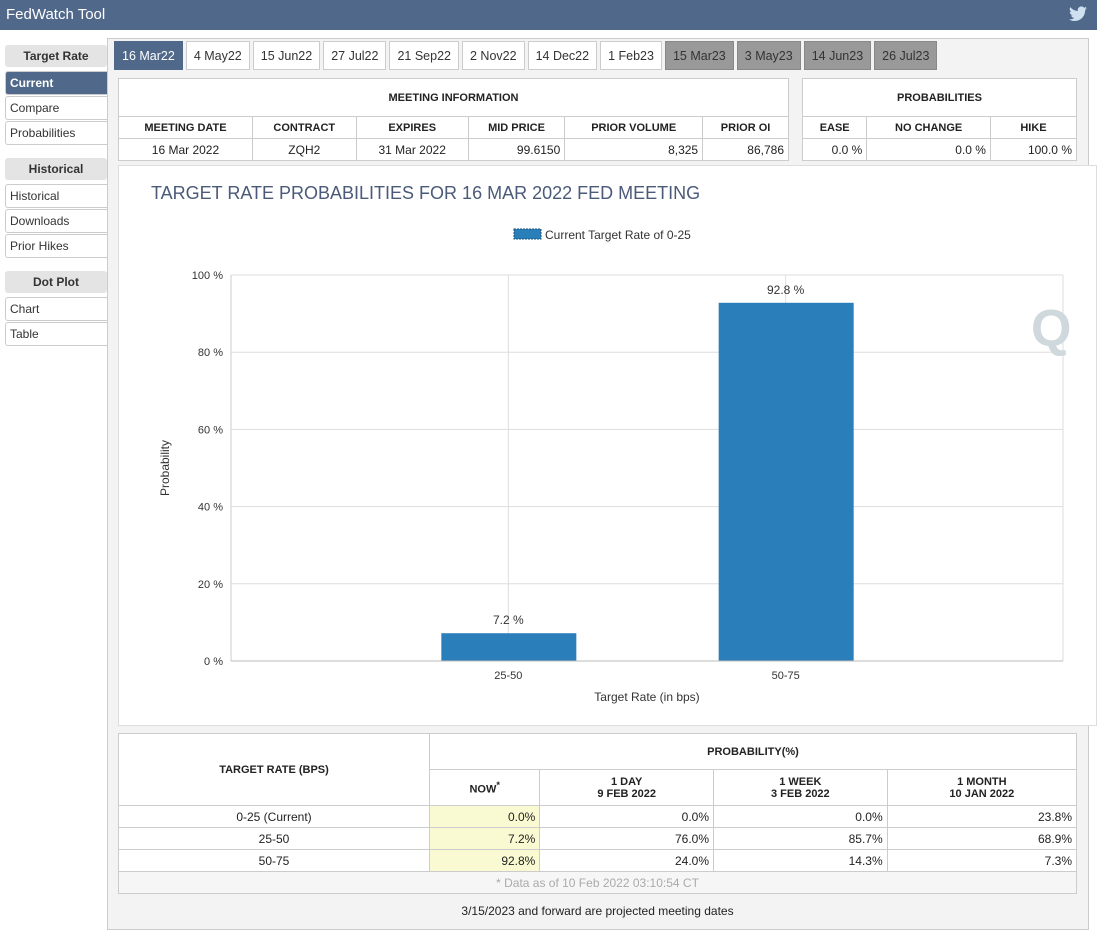 Image resolution: width=1097 pixels, height=938 pixels. What do you see at coordinates (185, 149) in the screenshot?
I see `table-cell: 16 Mar 2022` at bounding box center [185, 149].